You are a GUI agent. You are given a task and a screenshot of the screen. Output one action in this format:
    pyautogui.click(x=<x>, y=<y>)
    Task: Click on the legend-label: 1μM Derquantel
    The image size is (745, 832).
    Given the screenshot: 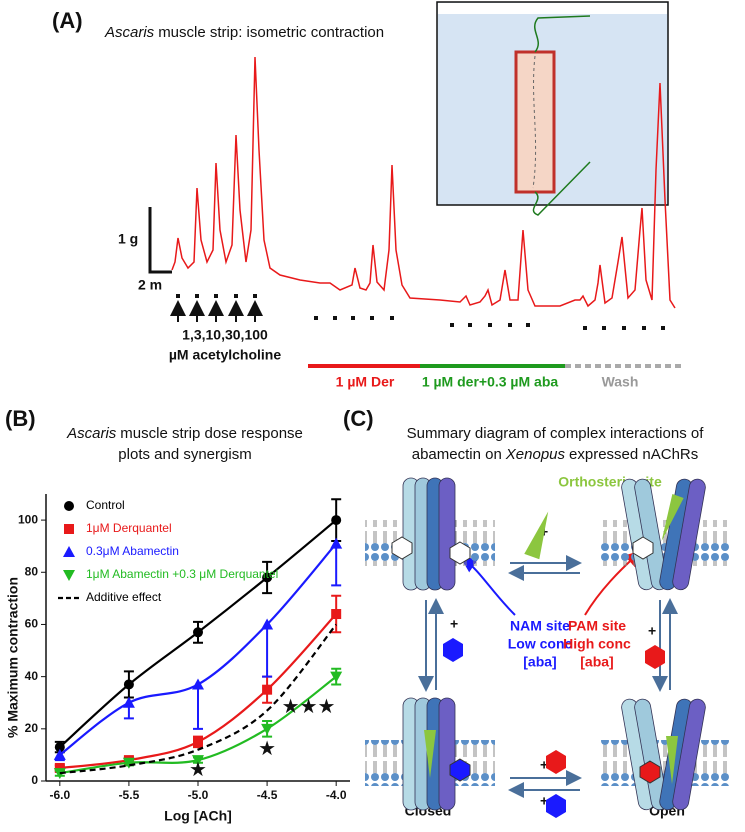 What is the action you would take?
    pyautogui.click(x=129, y=528)
    